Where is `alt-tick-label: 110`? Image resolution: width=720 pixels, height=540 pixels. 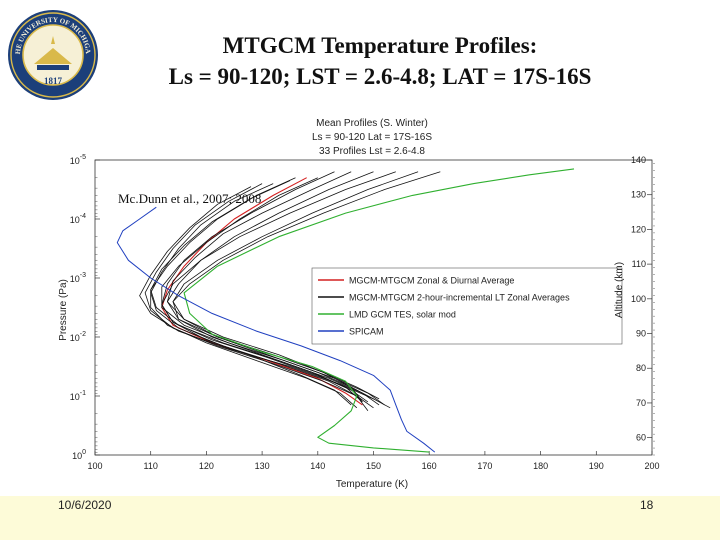
alt-tick-label: 110 is located at coordinates (639, 264).